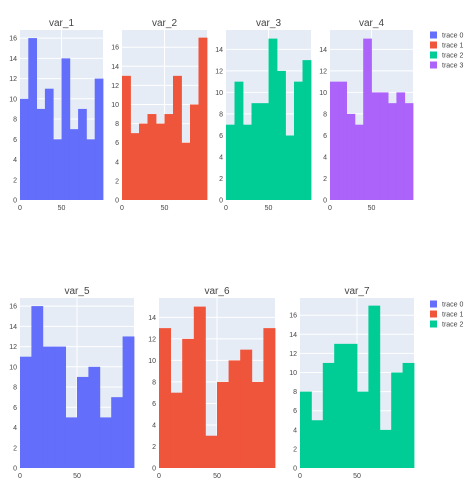  I want to click on panel-title: var_5, so click(76, 291).